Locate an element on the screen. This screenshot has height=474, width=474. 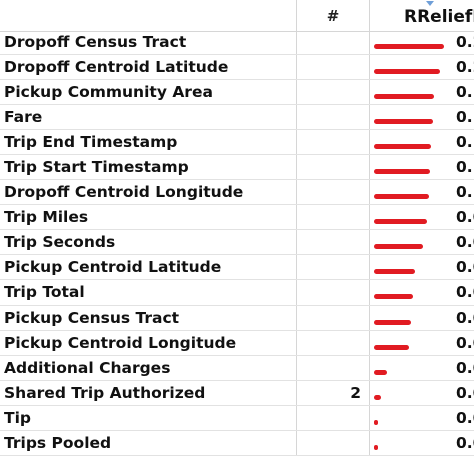
header-count-column: # is located at coordinates (333, 16).